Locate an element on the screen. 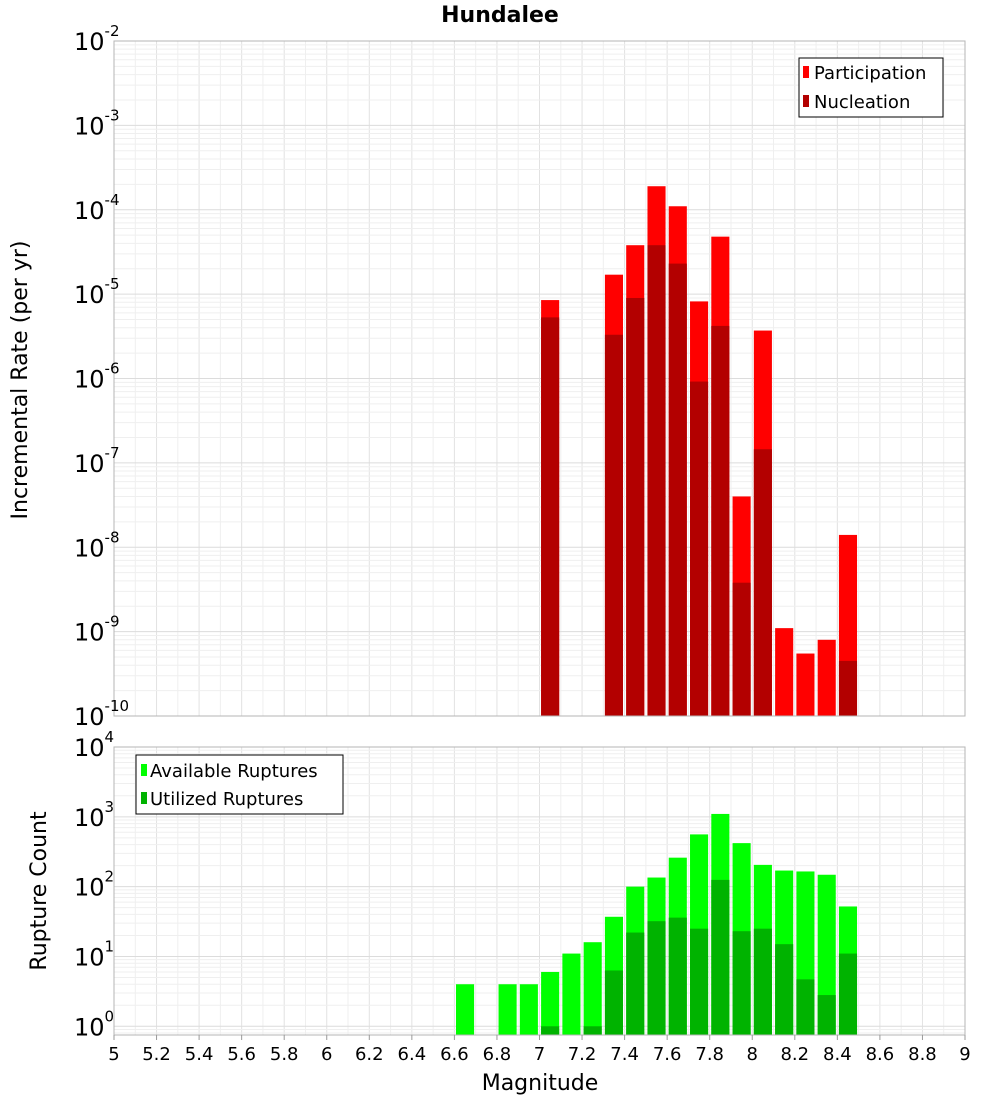 This screenshot has height=1100, width=1000. x-tick-label: 7.4 is located at coordinates (624, 1054).